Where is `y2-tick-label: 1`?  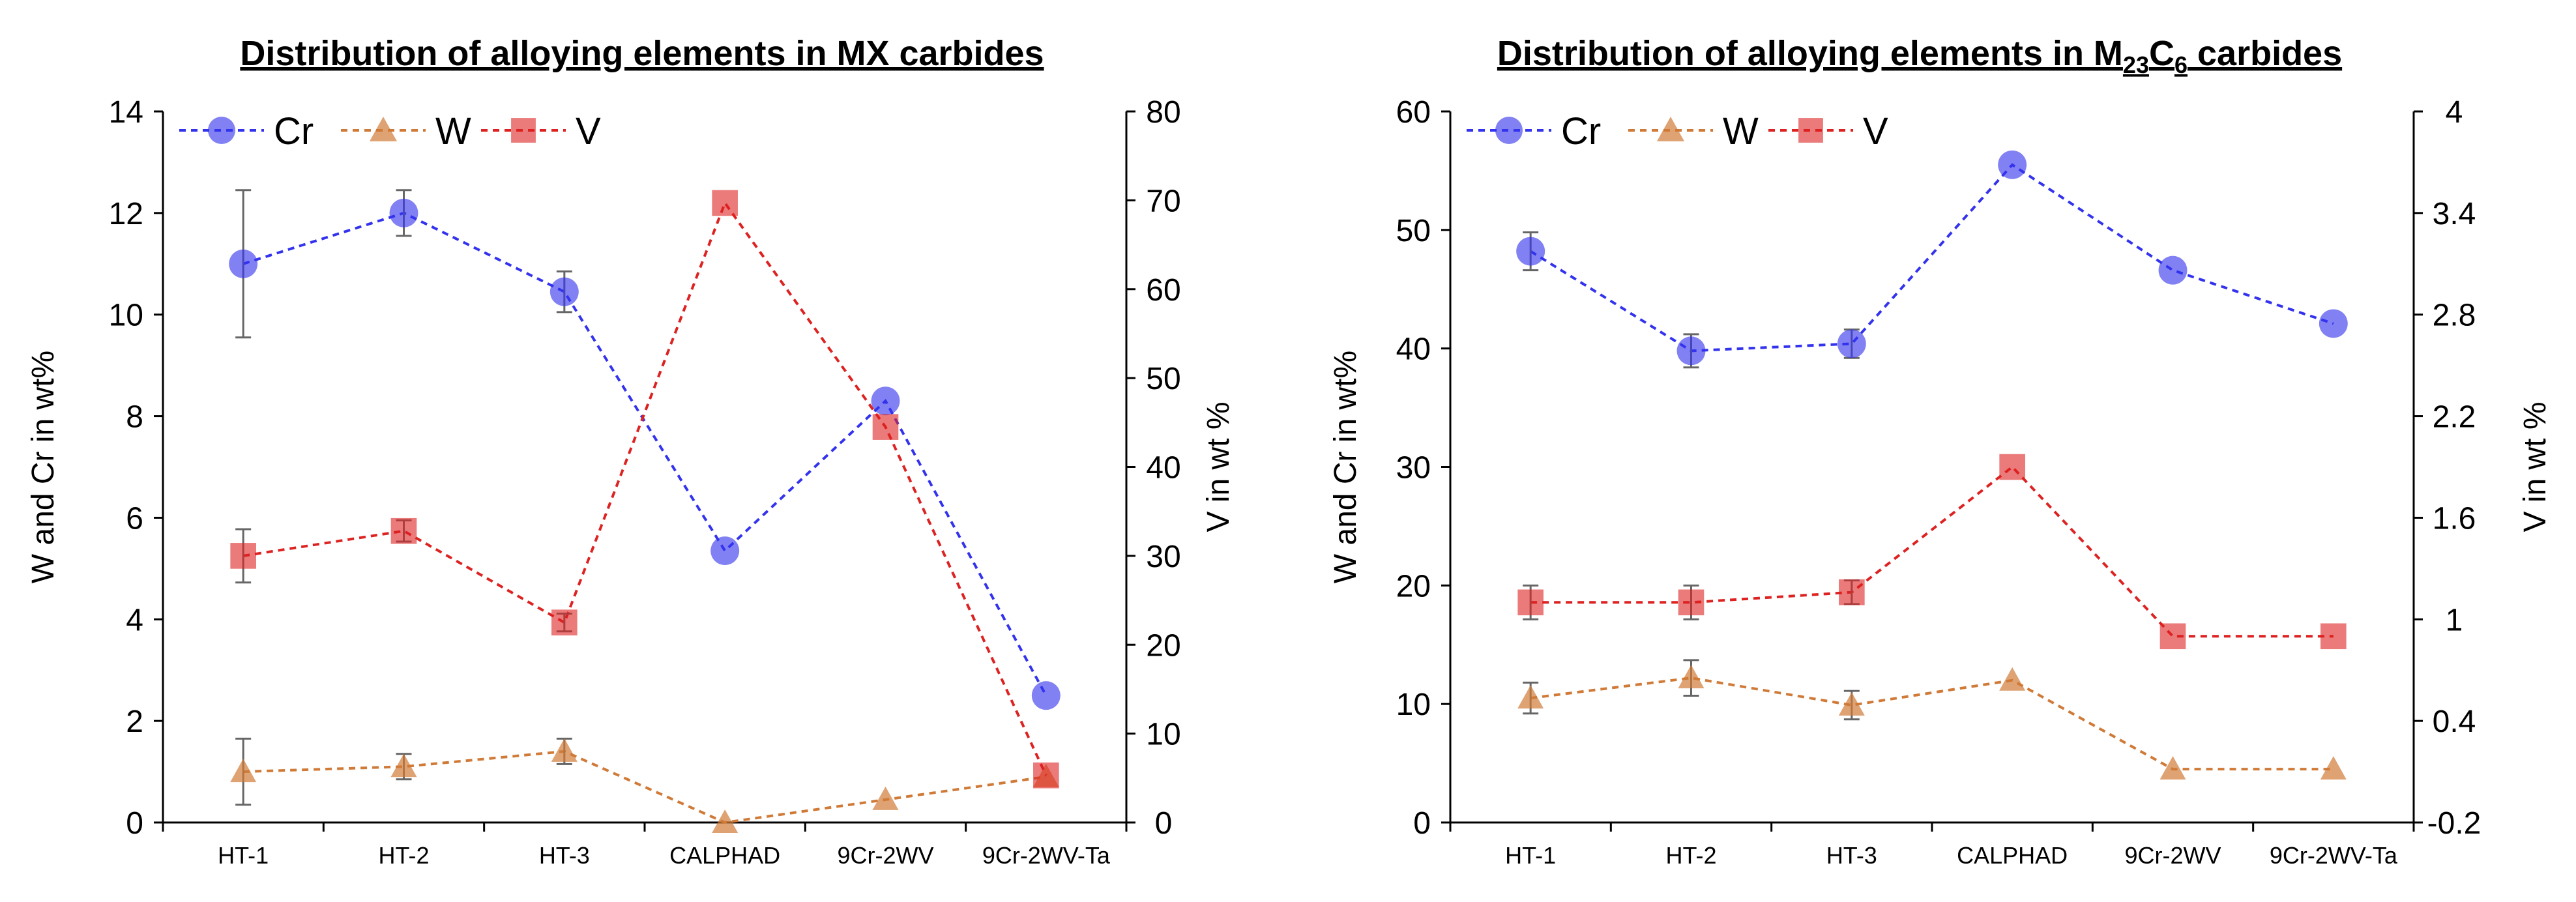 y2-tick-label: 1 is located at coordinates (2454, 620).